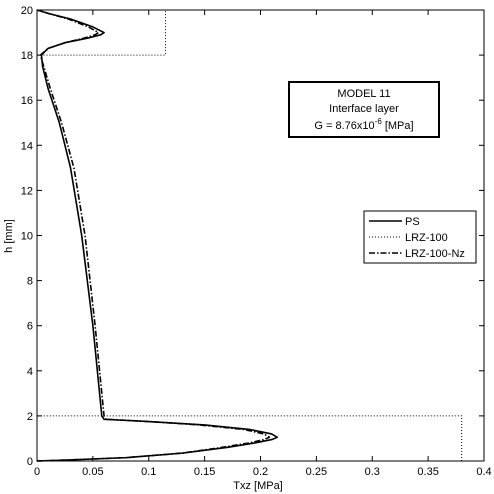 The image size is (494, 494). What do you see at coordinates (30, 372) in the screenshot?
I see `y-tick-label: 4` at bounding box center [30, 372].